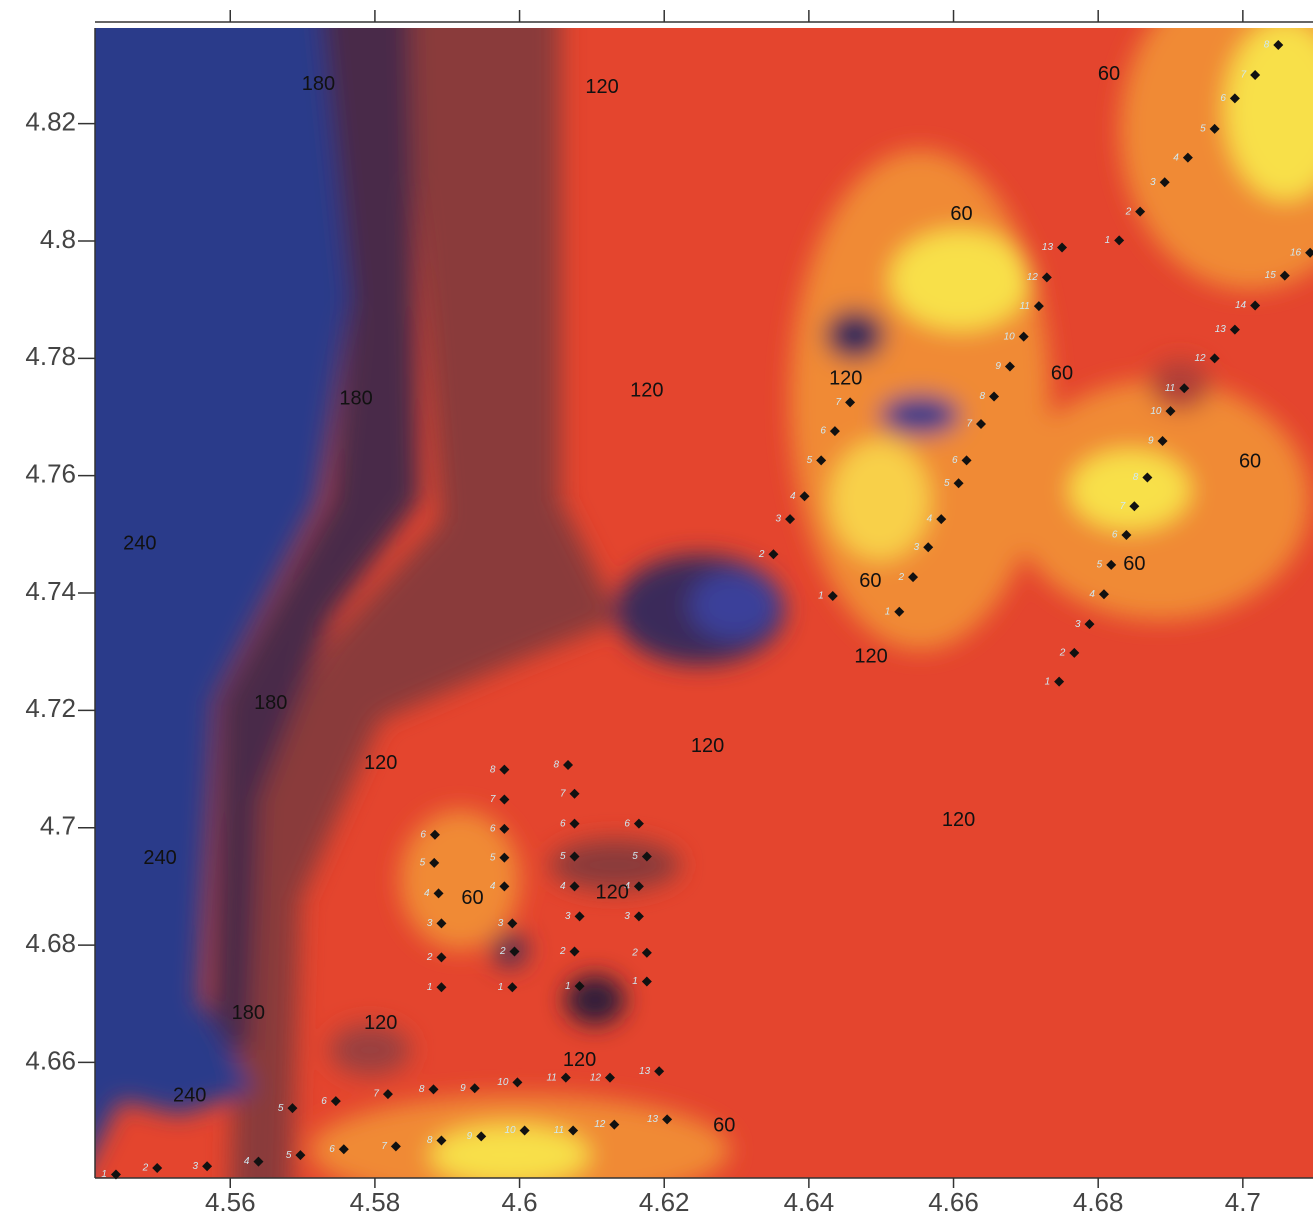  I want to click on x-tick-label: 4.62, so click(664, 1202).